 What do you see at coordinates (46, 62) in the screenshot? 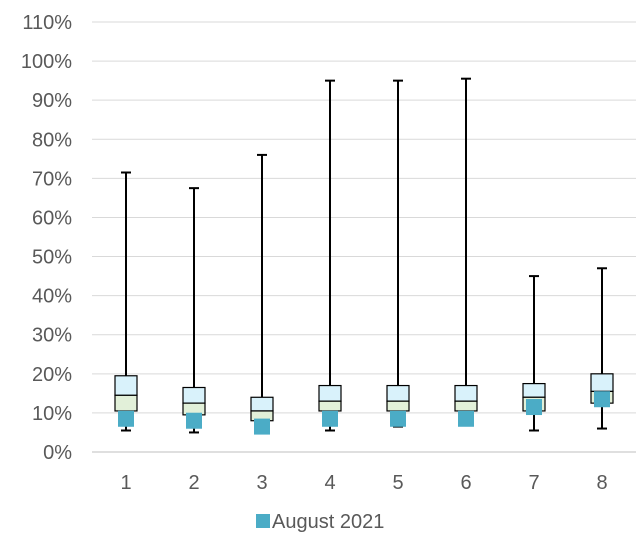
I see `y-tick-label-10: 100%` at bounding box center [46, 62].